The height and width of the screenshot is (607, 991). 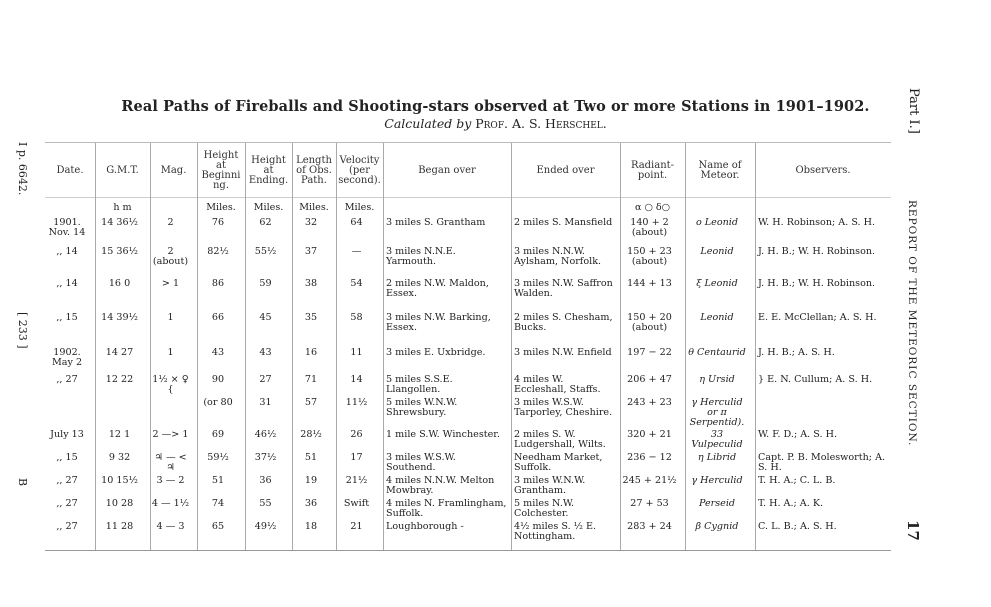 What do you see at coordinates (717, 526) in the screenshot?
I see `table-cell-meteor-name: β Cygnid` at bounding box center [717, 526].